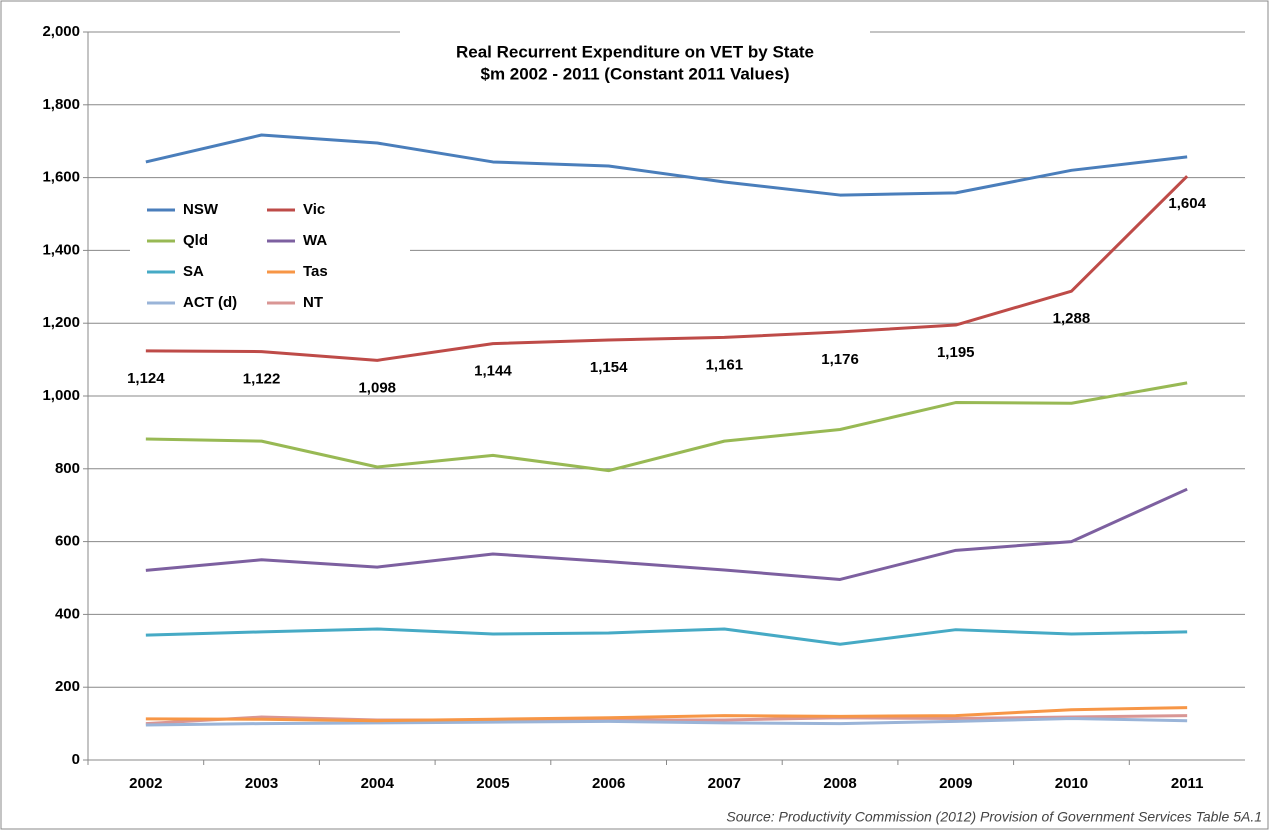 The width and height of the screenshot is (1270, 836). Describe the element at coordinates (61, 322) in the screenshot. I see `y-tick-label: 1,200` at that location.